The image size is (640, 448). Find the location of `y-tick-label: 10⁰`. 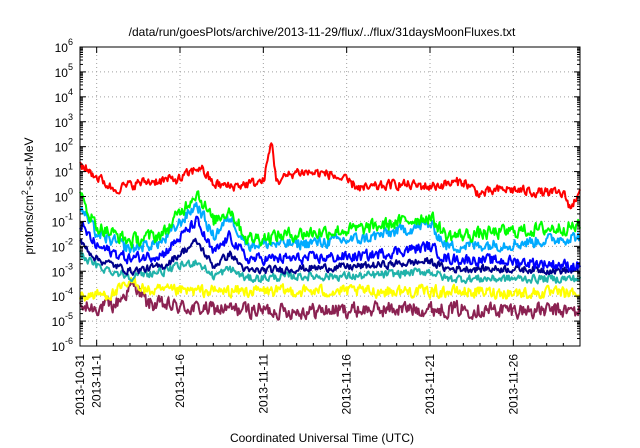

y-tick-label: 10⁰ is located at coordinates (64, 196).